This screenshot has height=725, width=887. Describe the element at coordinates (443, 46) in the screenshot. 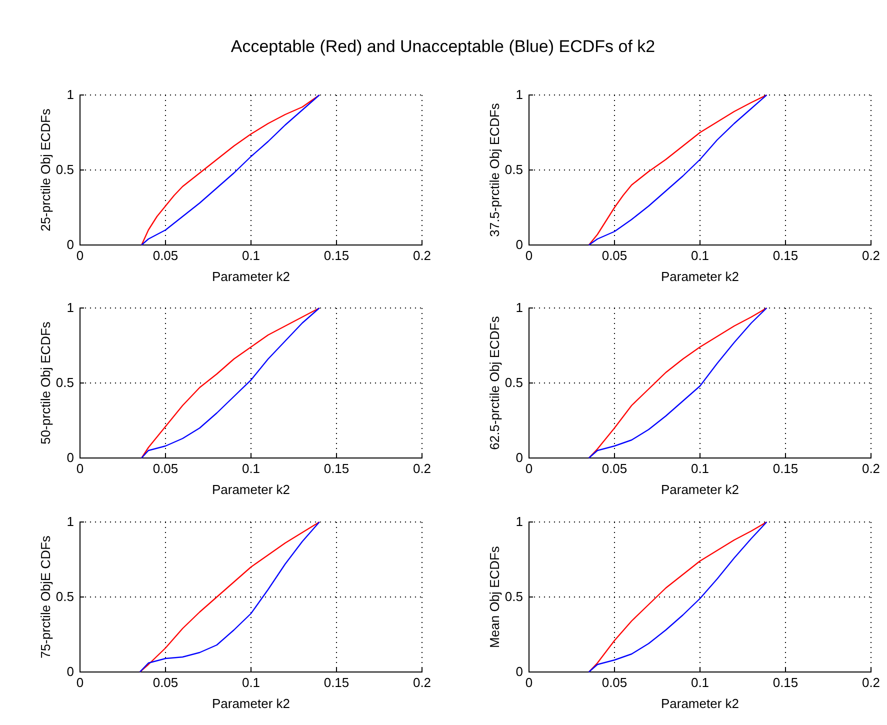

I see `chart-title: Acceptable (Red) and Unacceptable (Blue) ECDFs of k2` at that location.